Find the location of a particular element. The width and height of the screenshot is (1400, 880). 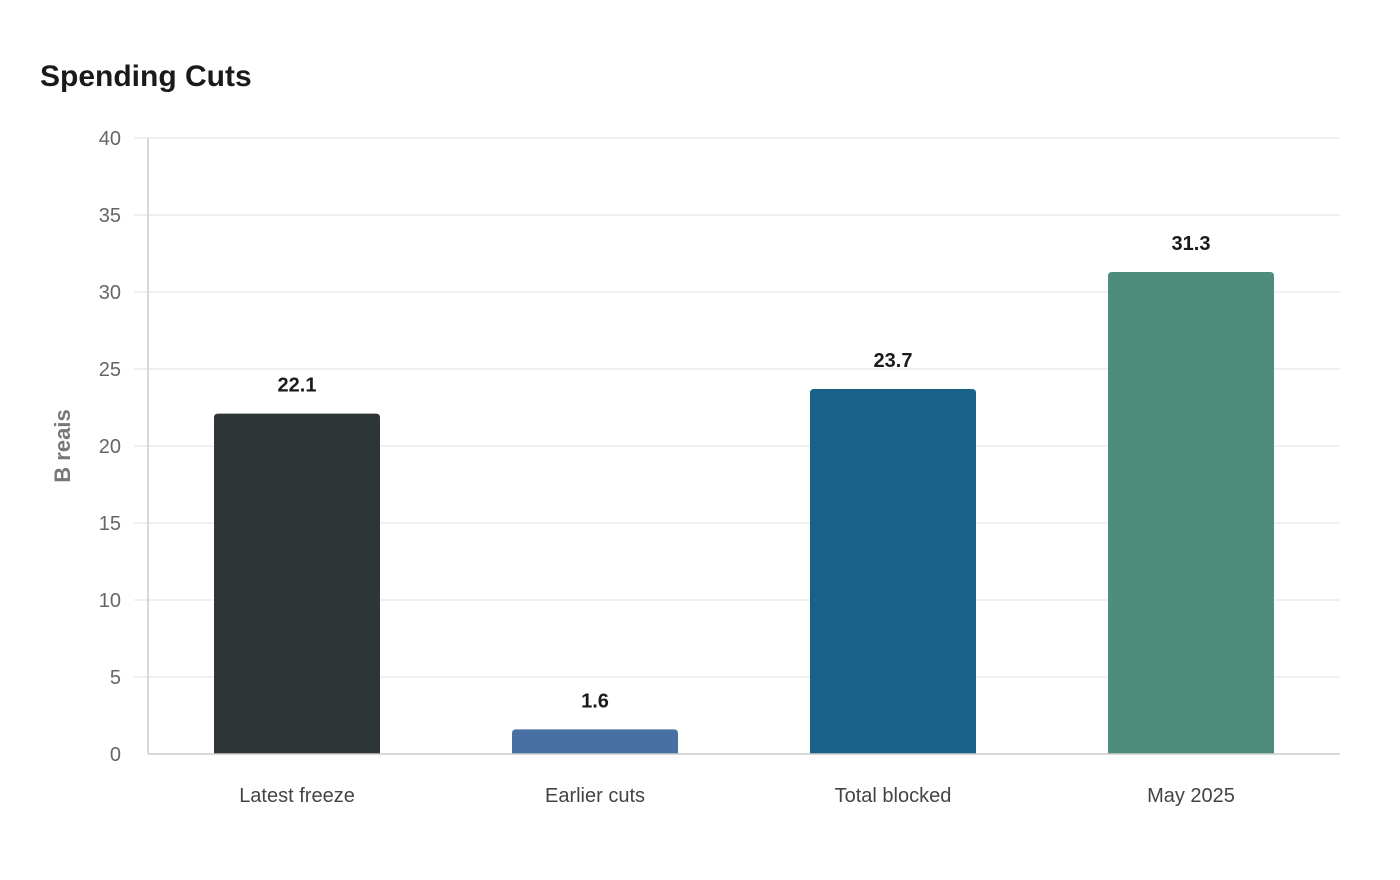

chart-title: Spending Cuts is located at coordinates (146, 76).